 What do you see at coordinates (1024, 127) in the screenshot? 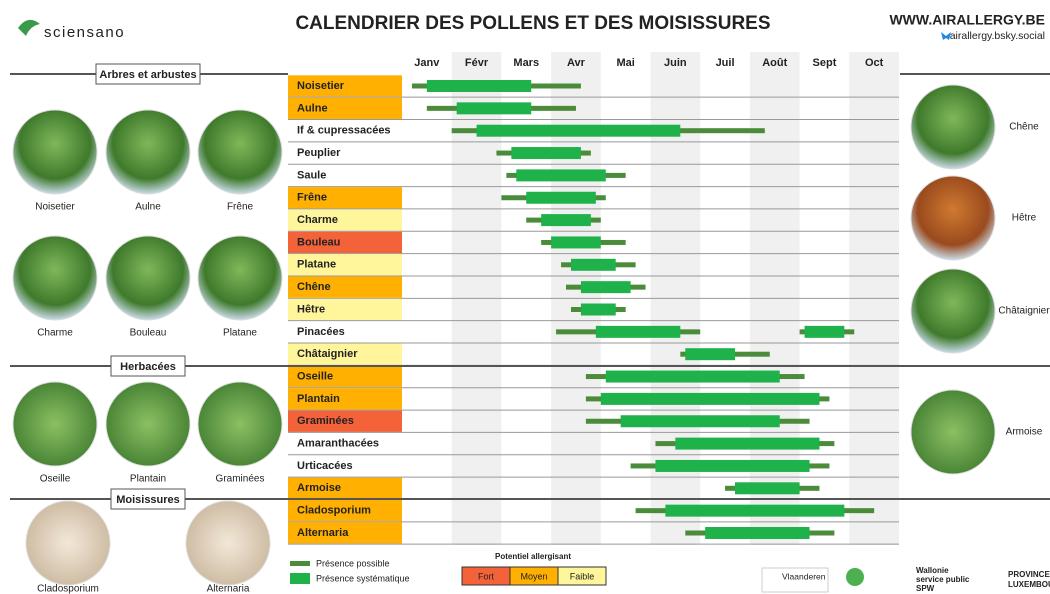
I see `photo-label: Chêne` at bounding box center [1024, 127].